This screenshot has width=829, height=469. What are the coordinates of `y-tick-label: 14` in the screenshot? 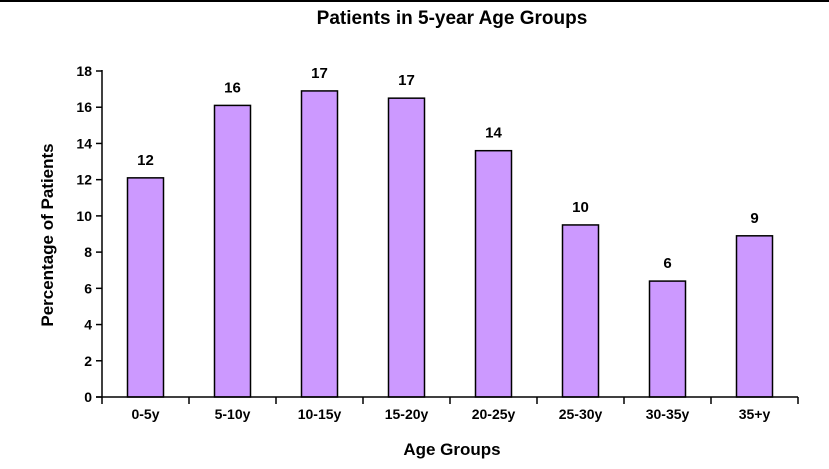 It's located at (84, 143).